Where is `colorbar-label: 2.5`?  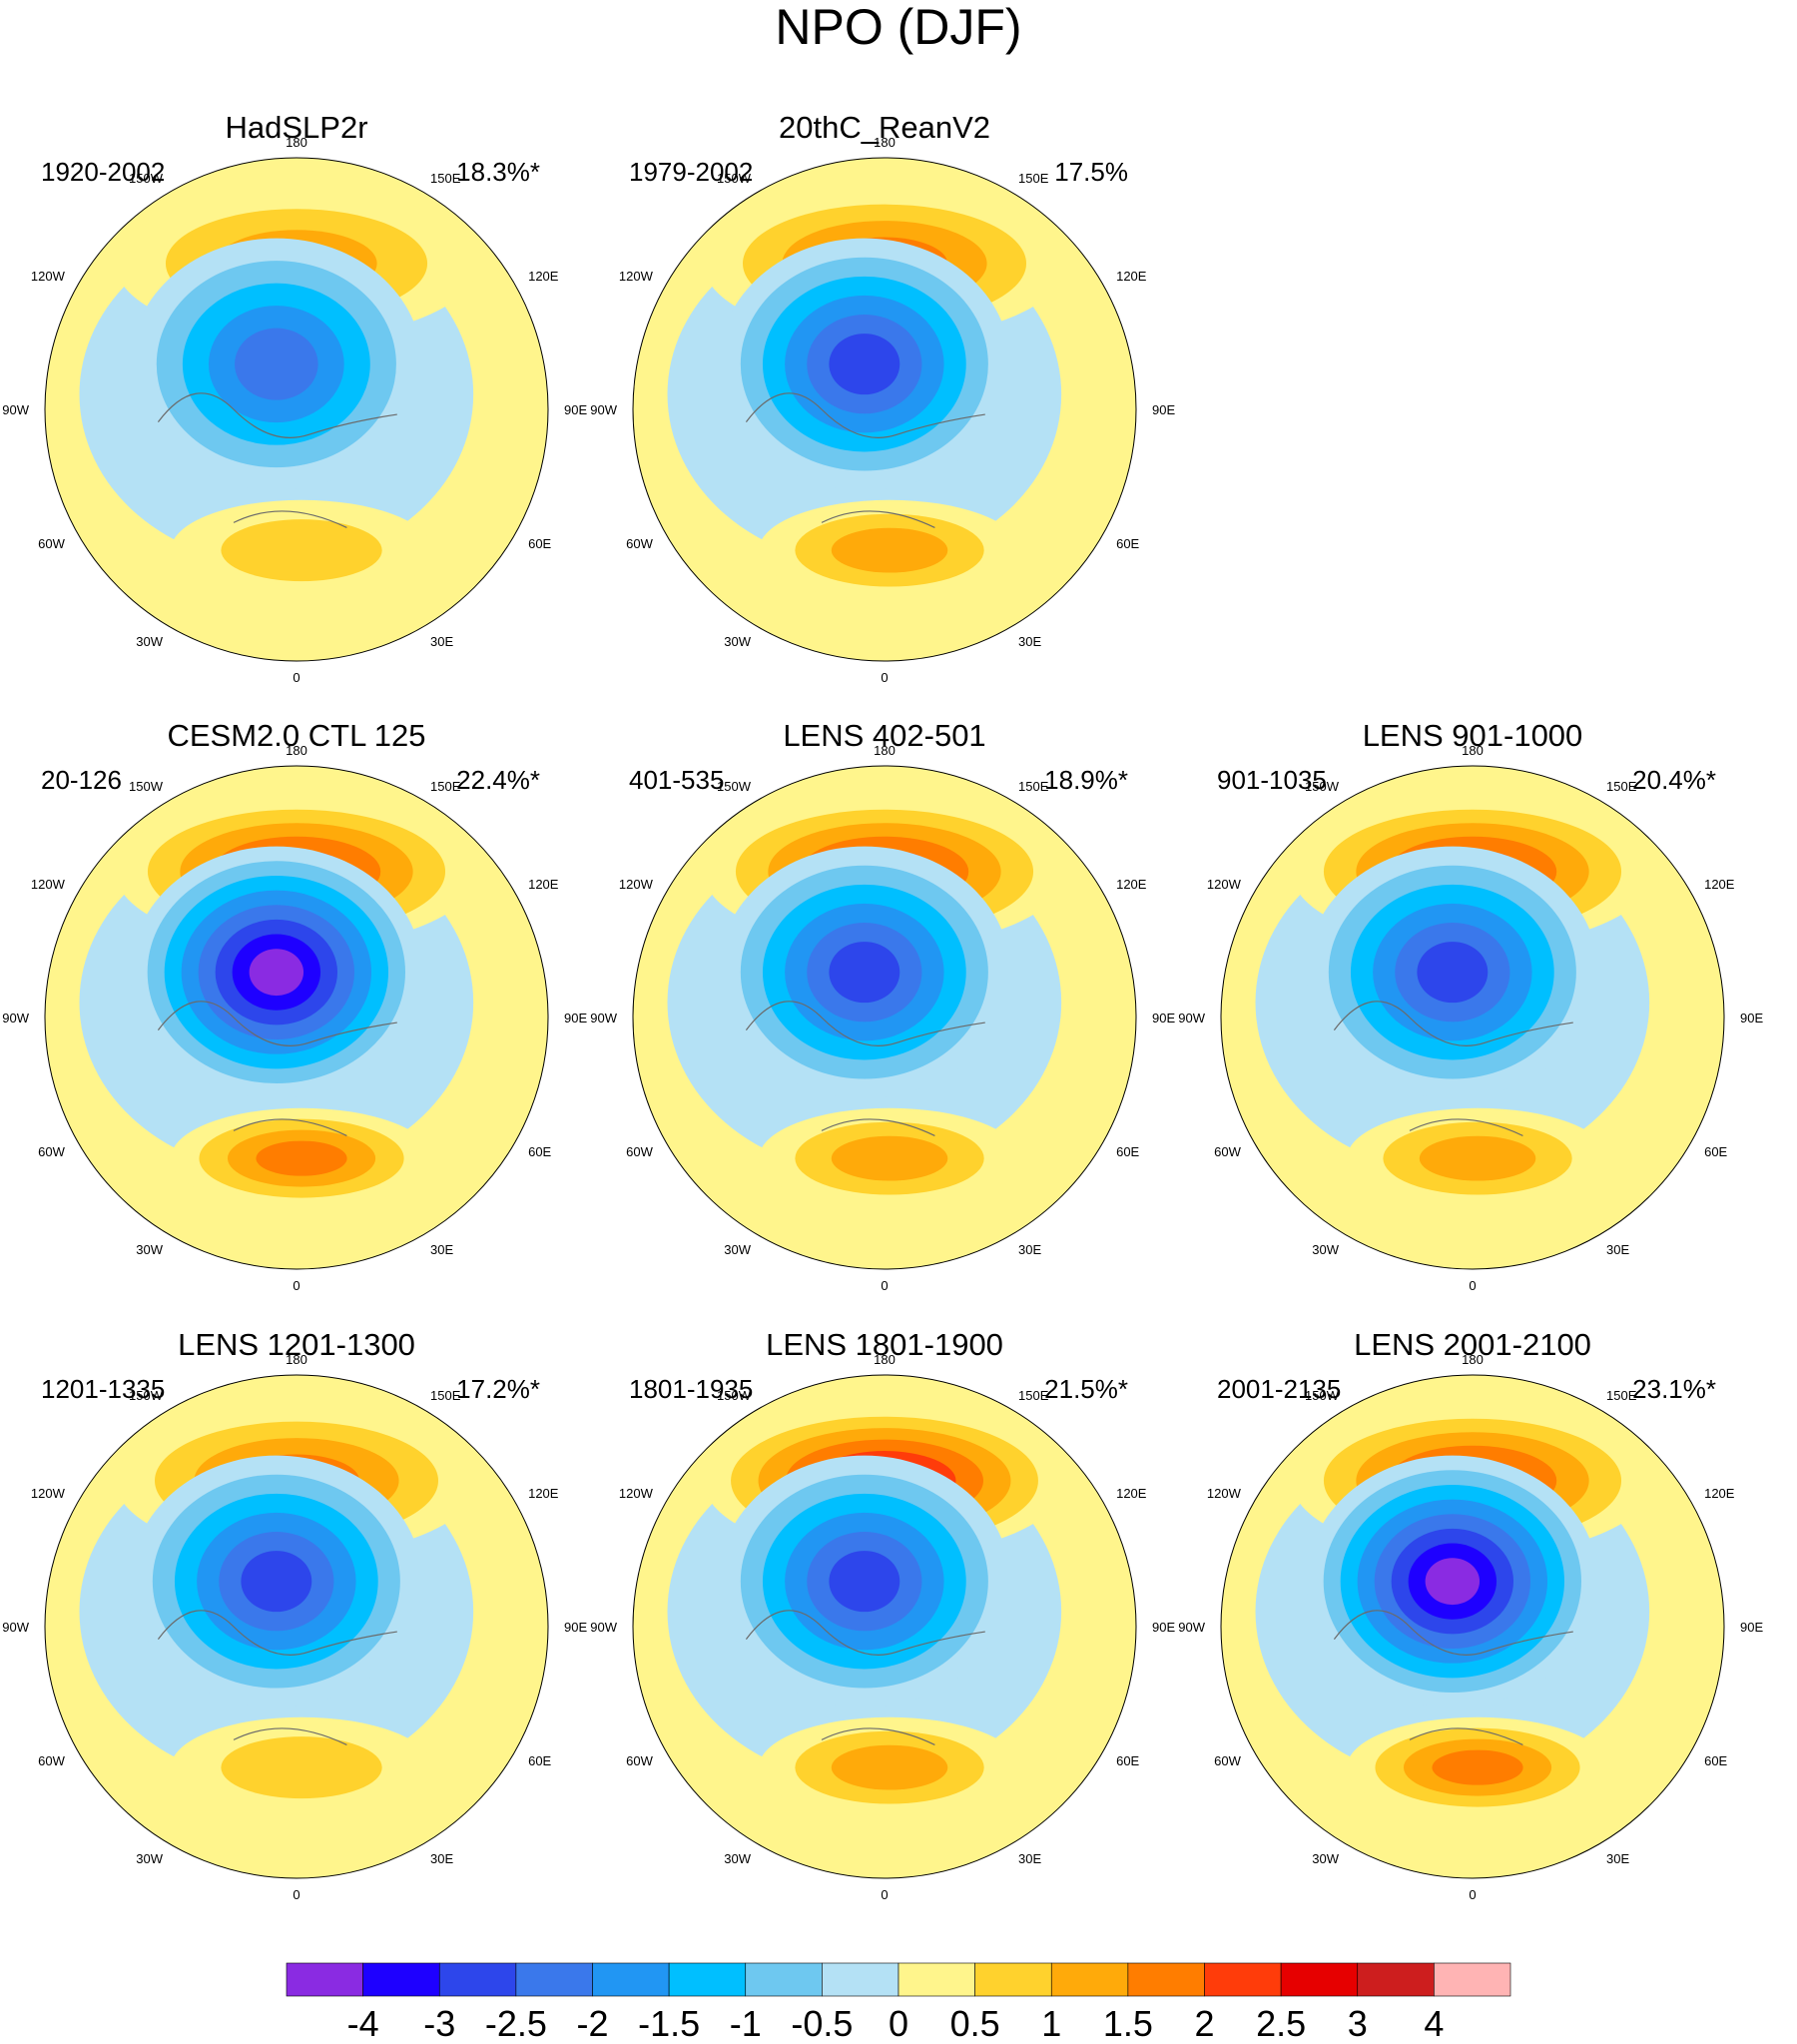
colorbar-label: 2.5 is located at coordinates (1281, 2023).